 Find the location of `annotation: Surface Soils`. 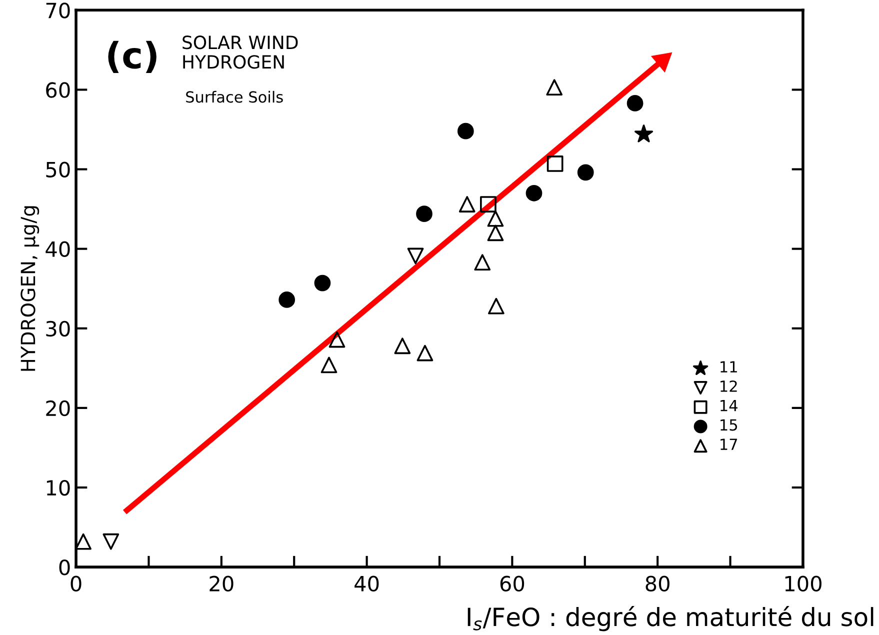

annotation: Surface Soils is located at coordinates (234, 96).